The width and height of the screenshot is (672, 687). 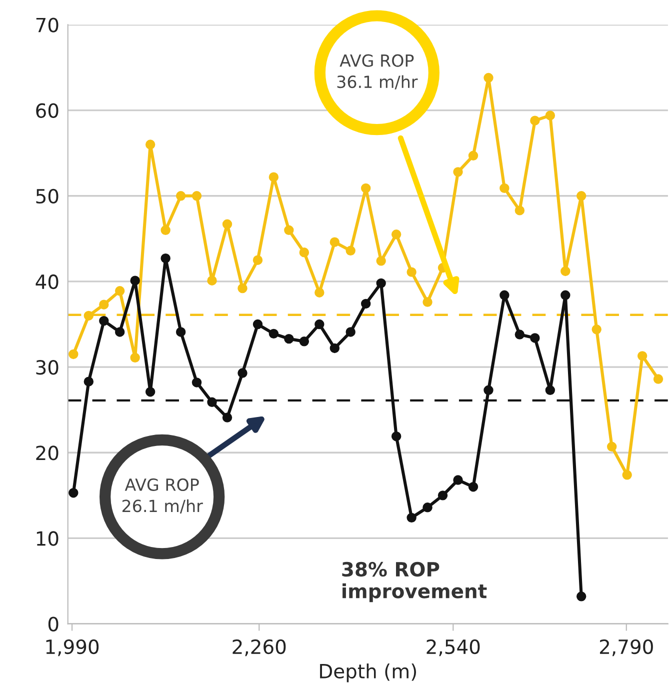 I want to click on x-tick-label: 2,790, so click(x=626, y=647).